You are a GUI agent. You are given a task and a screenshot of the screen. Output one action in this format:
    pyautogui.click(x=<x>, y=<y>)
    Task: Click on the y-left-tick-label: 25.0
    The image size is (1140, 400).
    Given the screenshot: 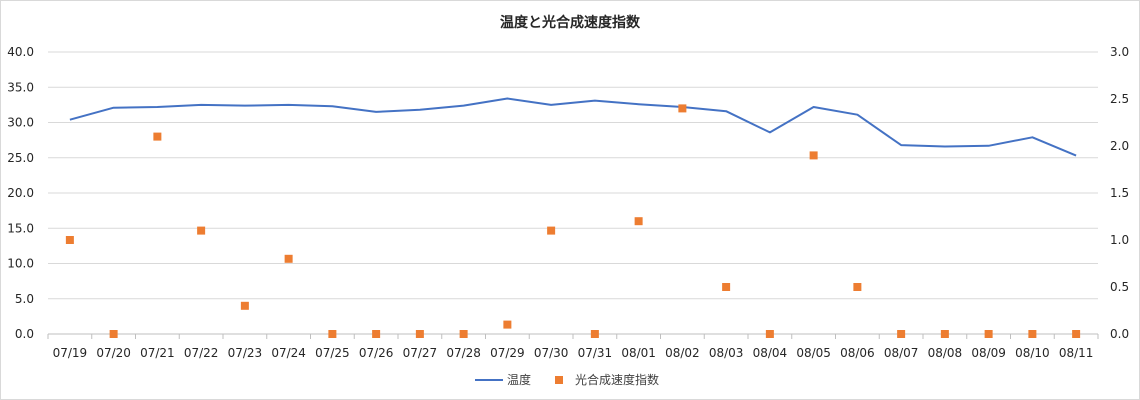 What is the action you would take?
    pyautogui.click(x=20, y=158)
    